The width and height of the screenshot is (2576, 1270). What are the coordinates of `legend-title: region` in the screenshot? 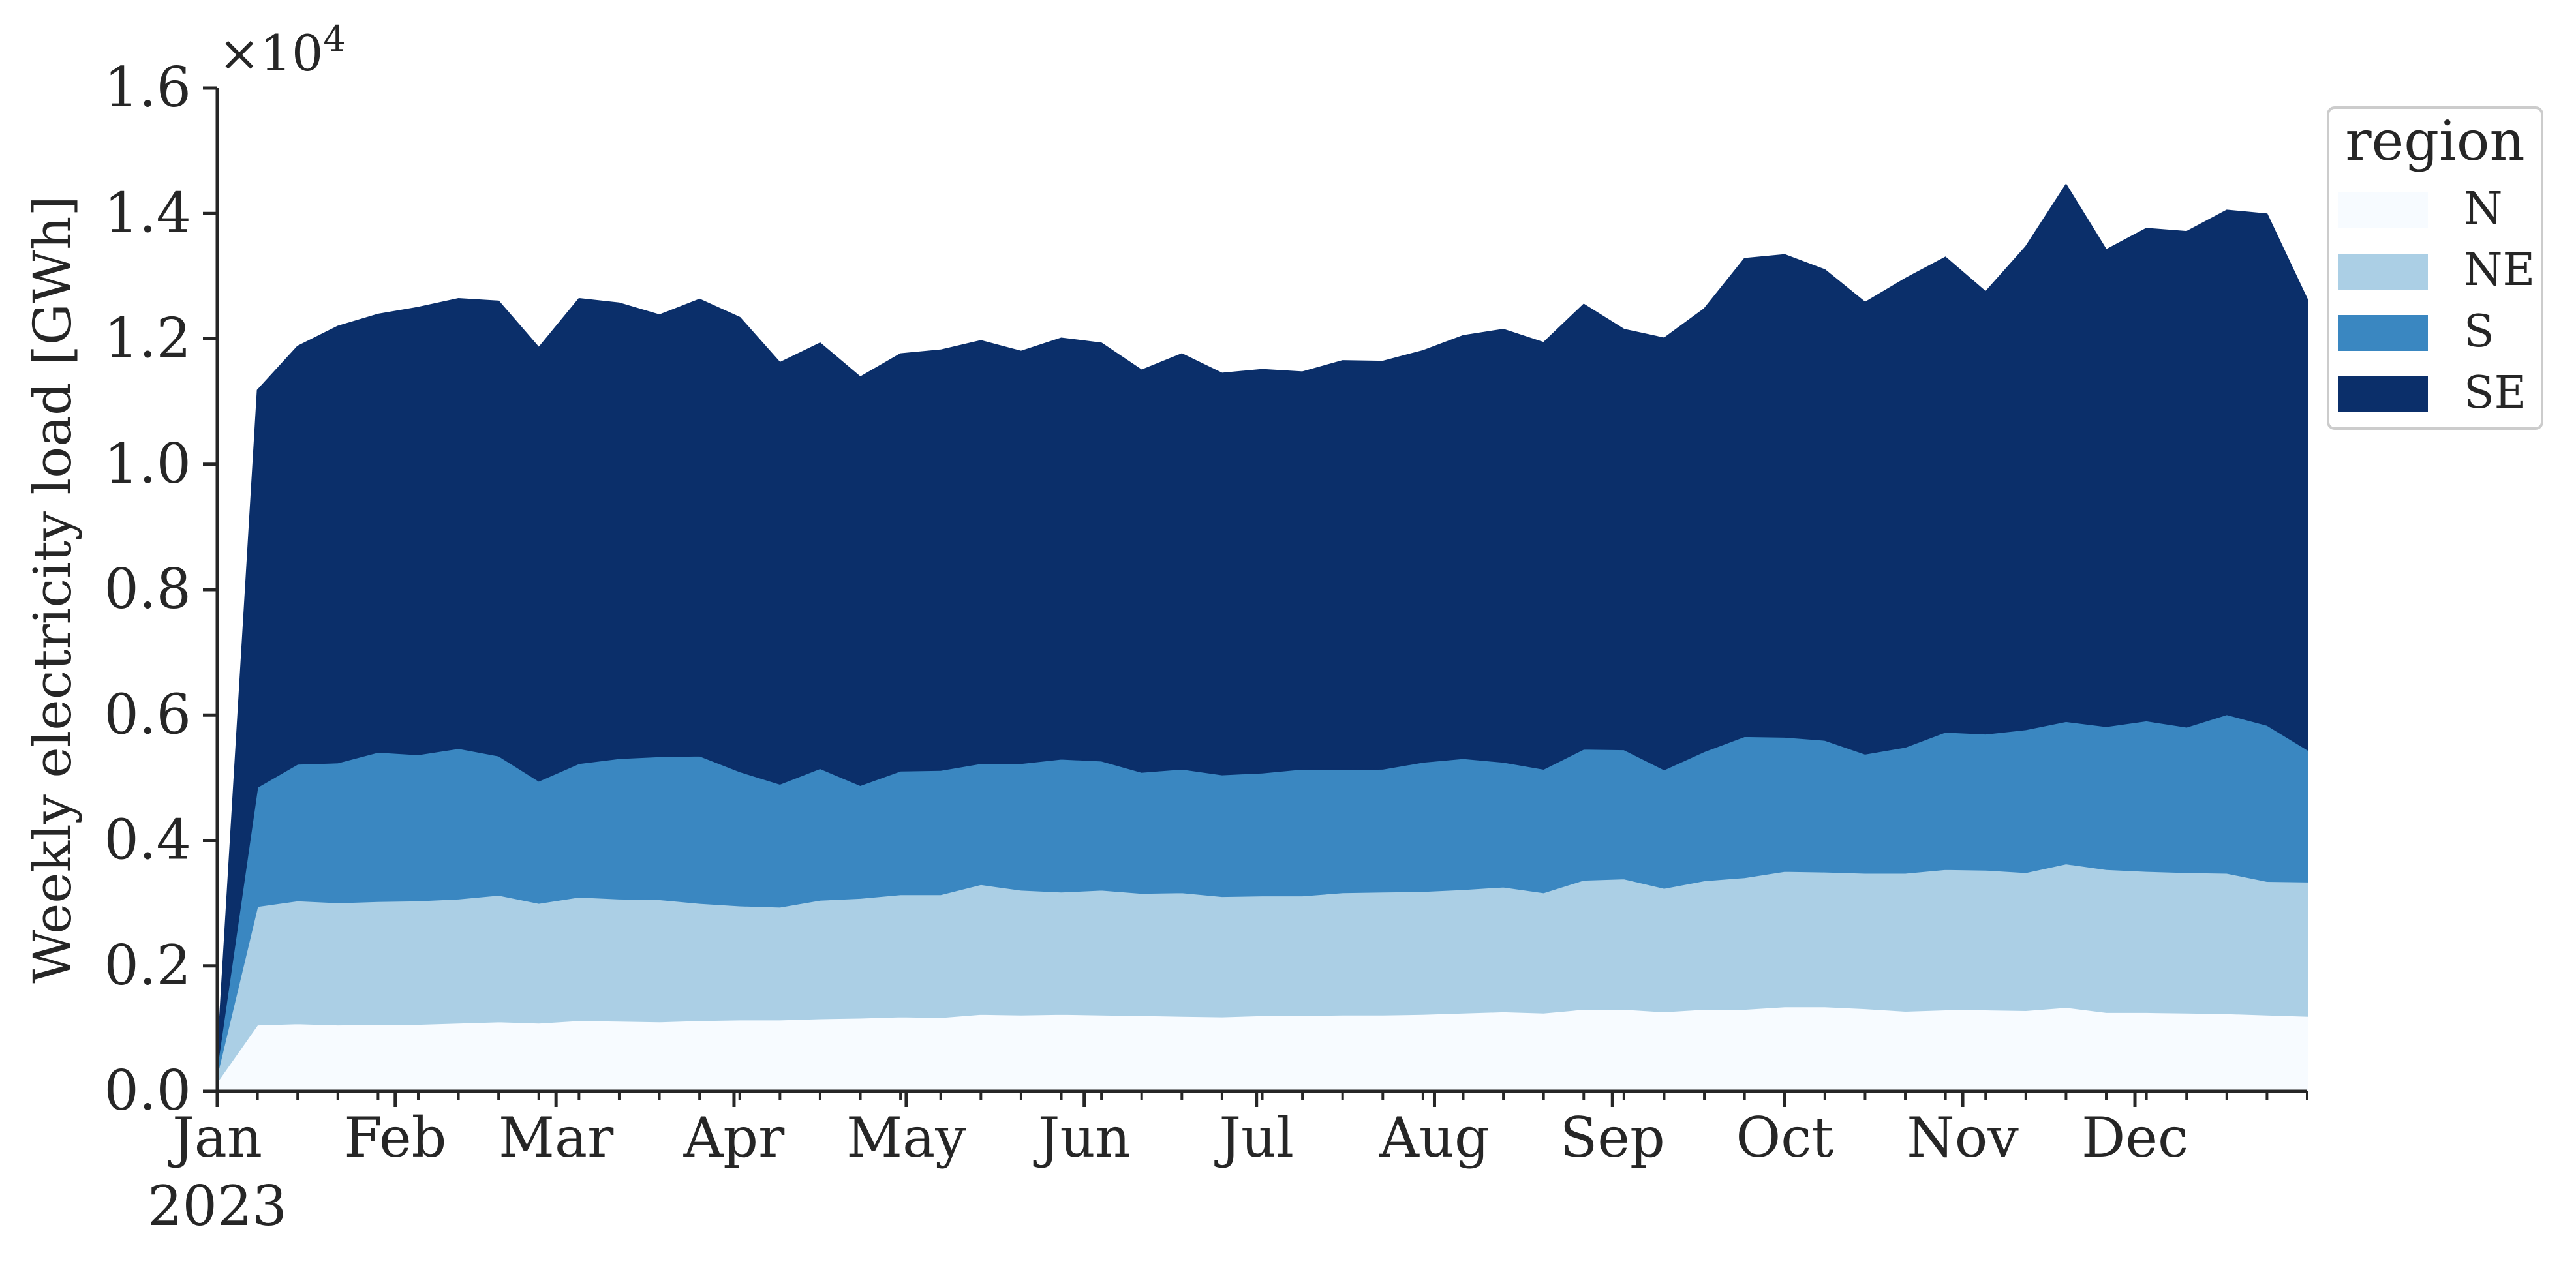 It's located at (2434, 141).